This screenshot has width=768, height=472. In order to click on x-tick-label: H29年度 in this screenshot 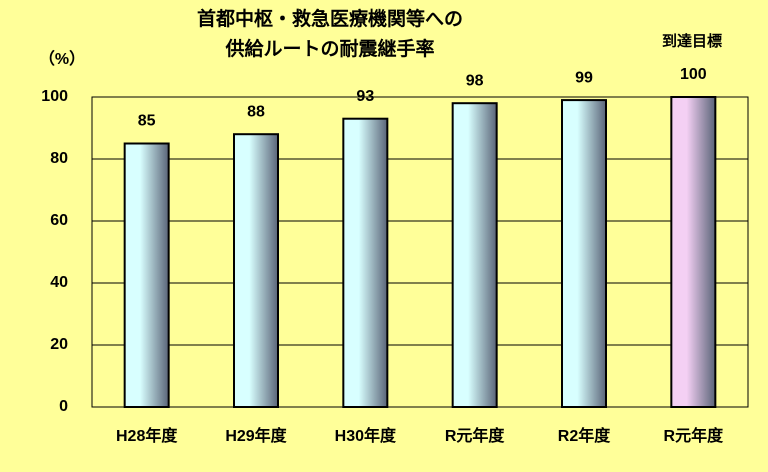, I will do `click(256, 435)`.